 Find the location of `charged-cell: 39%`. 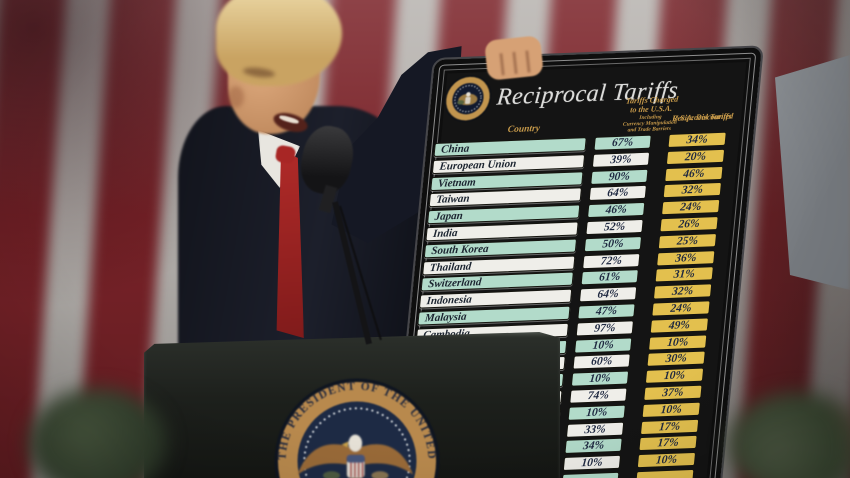

charged-cell: 39% is located at coordinates (621, 159).